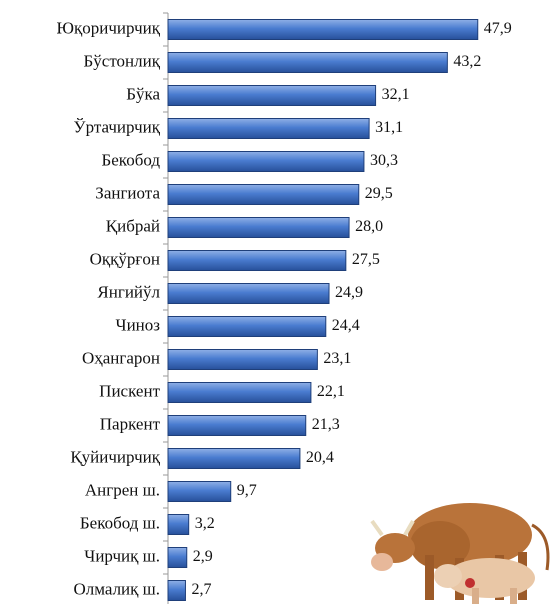 The height and width of the screenshot is (604, 558). Describe the element at coordinates (120, 522) in the screenshot. I see `y-tick-label: Бекобод ш.` at that location.